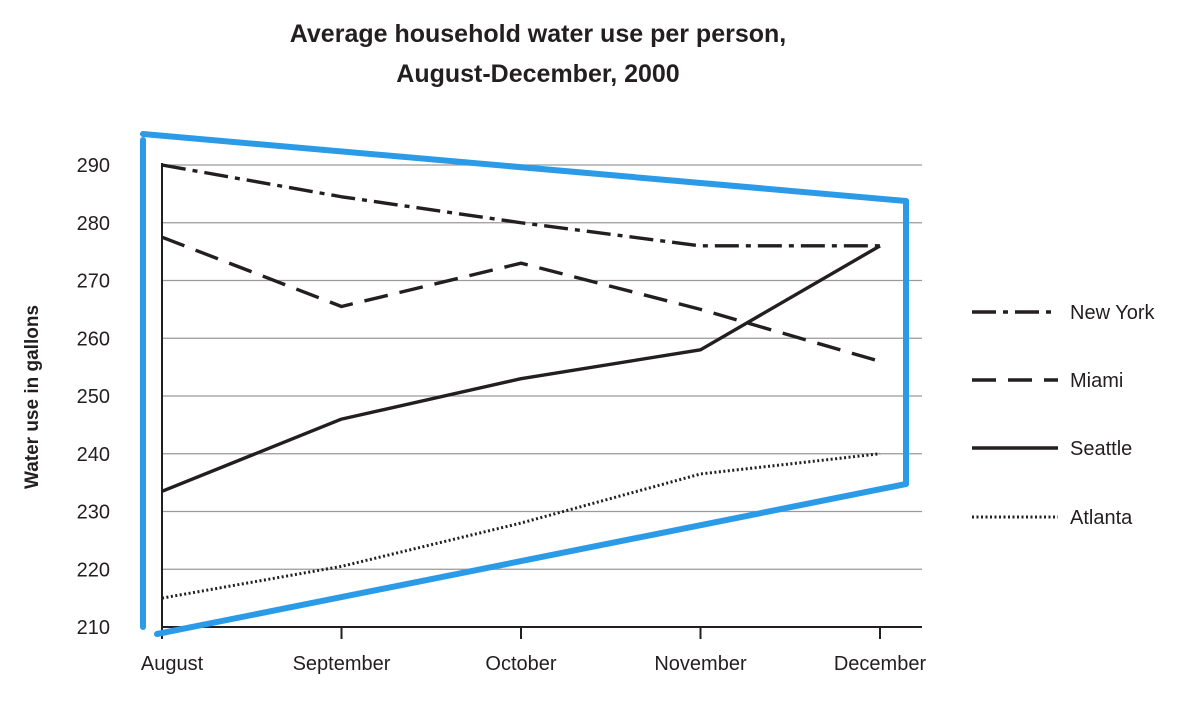  Describe the element at coordinates (538, 34) in the screenshot. I see `chart-title: Average household water use per person,` at that location.